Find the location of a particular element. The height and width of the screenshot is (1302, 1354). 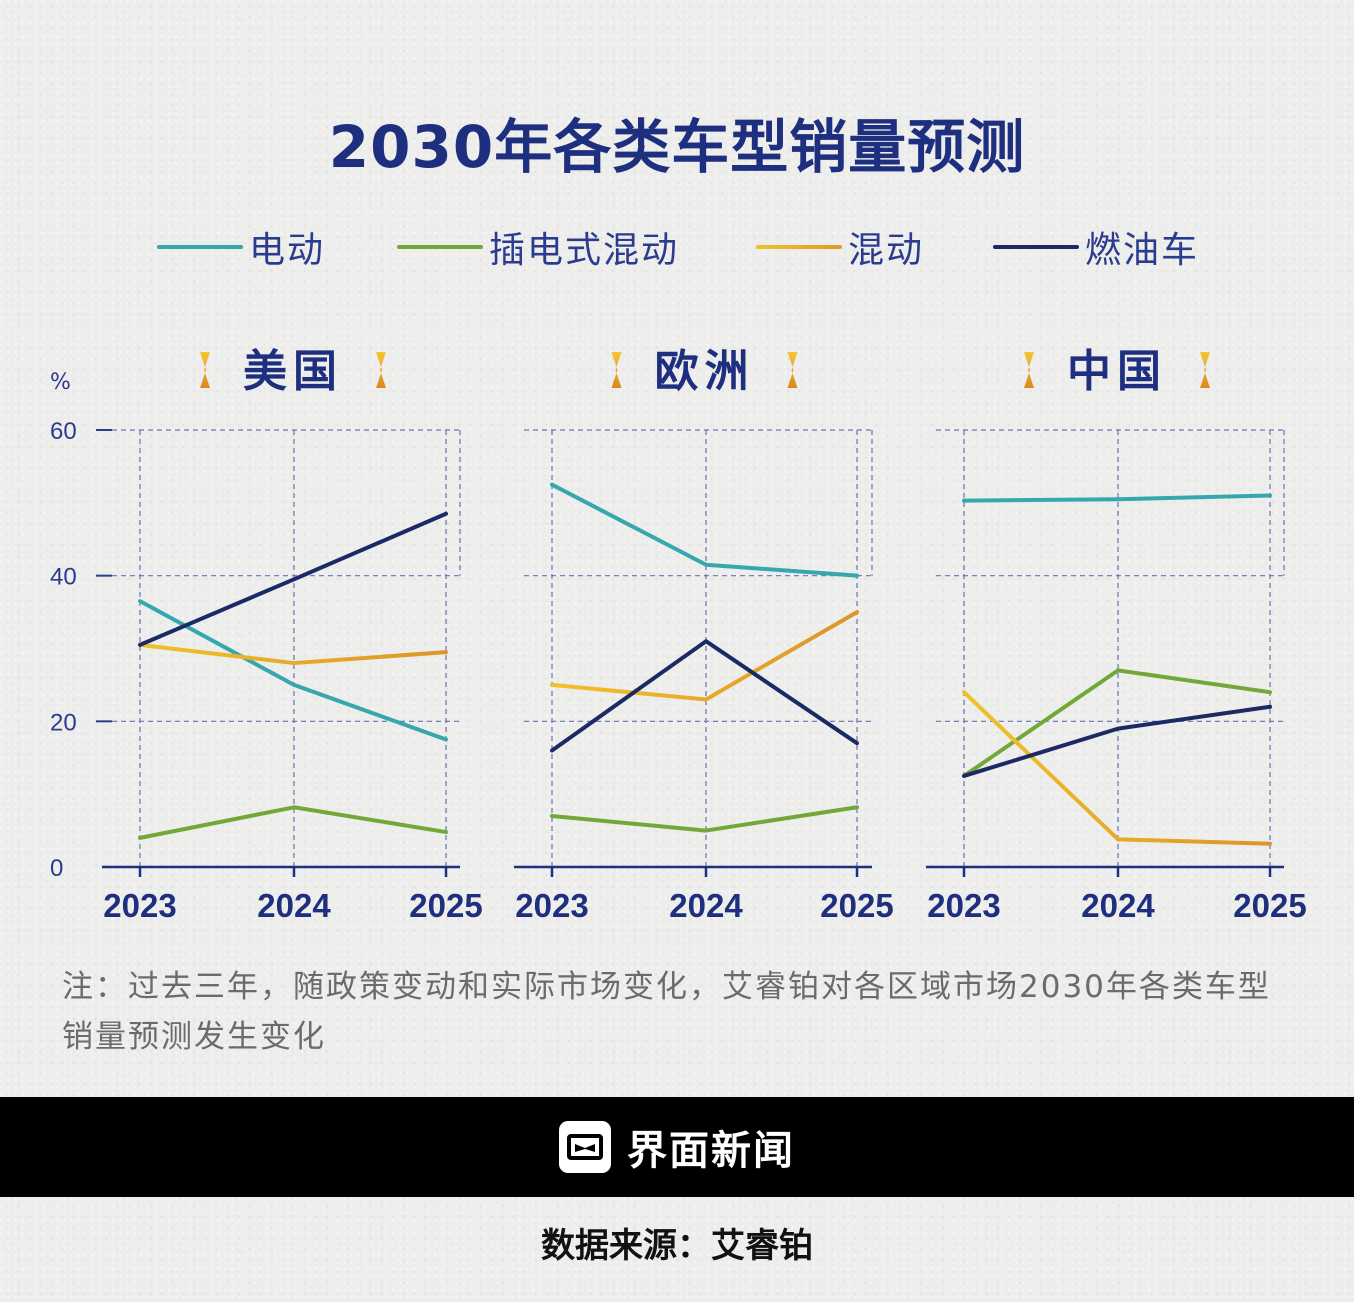

legend: 电动 插电式混动 混动 燃油车 is located at coordinates (677, 247).